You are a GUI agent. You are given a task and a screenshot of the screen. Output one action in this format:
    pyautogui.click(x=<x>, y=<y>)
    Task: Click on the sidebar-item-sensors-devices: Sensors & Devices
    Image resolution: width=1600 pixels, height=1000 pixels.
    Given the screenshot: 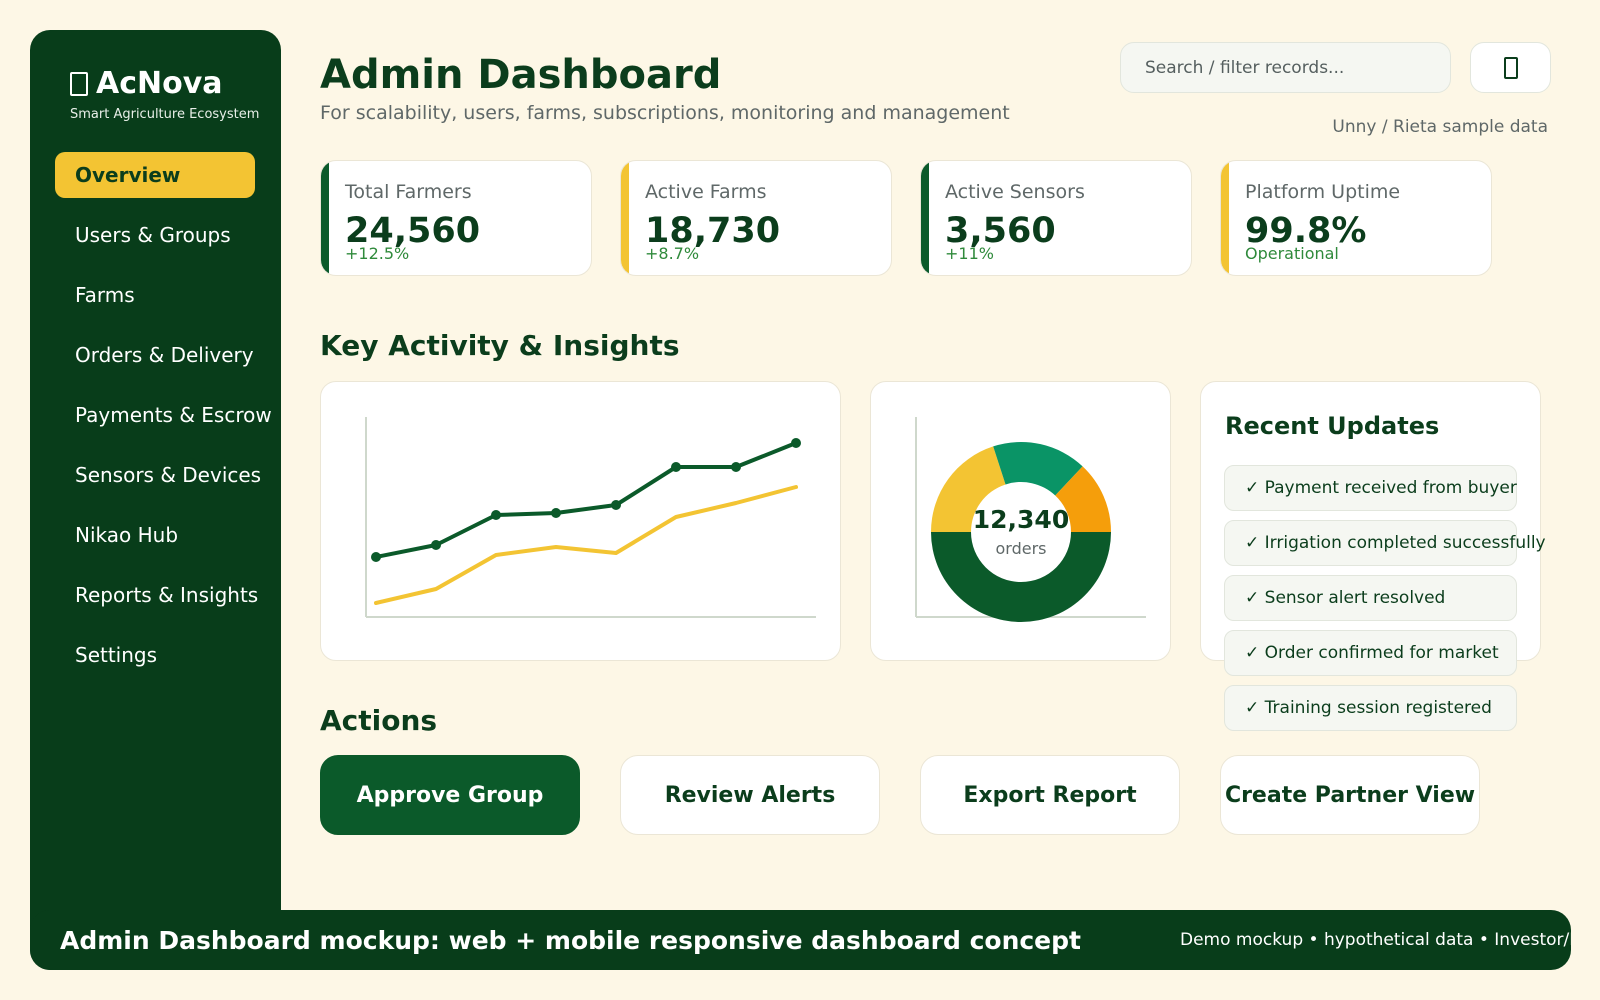 What is the action you would take?
    pyautogui.click(x=168, y=475)
    